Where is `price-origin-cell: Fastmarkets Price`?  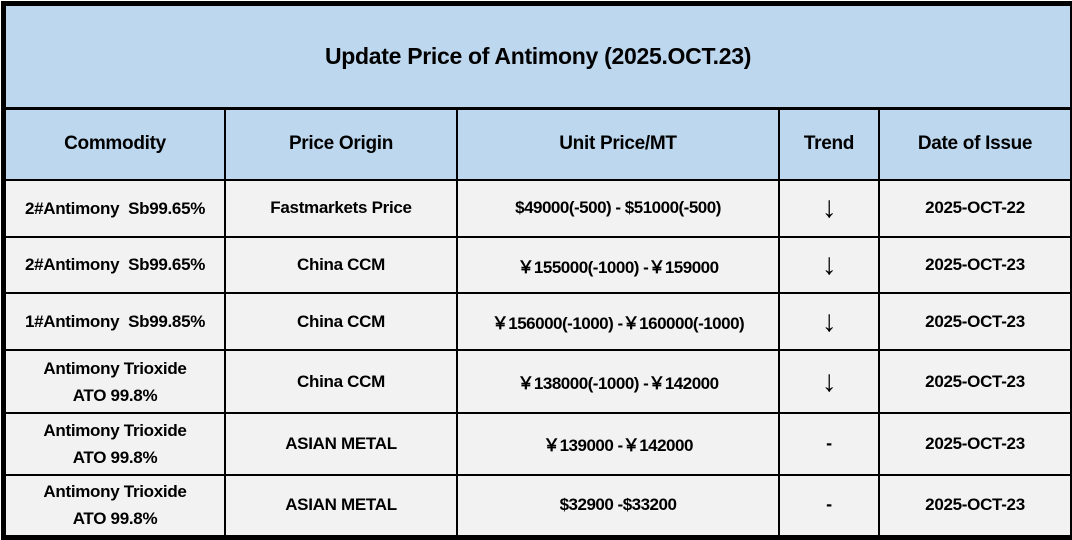
price-origin-cell: Fastmarkets Price is located at coordinates (341, 208).